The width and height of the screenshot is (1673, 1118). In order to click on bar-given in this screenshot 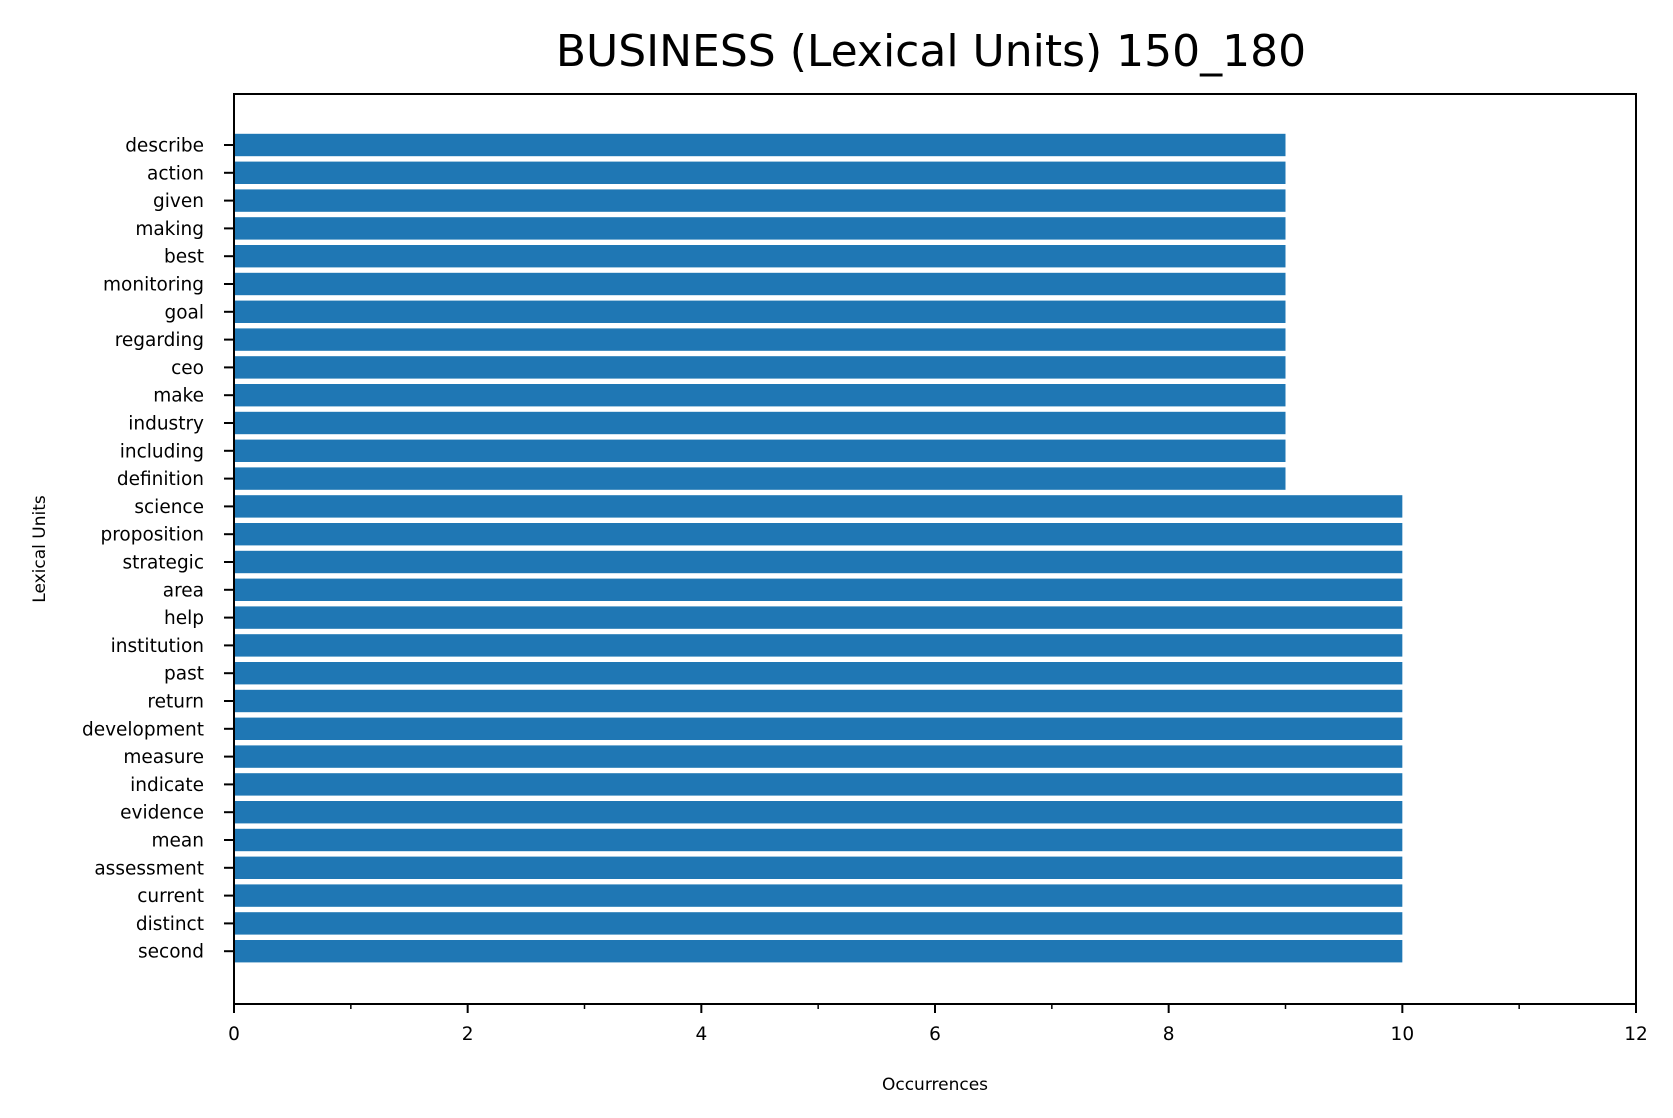, I will do `click(760, 200)`.